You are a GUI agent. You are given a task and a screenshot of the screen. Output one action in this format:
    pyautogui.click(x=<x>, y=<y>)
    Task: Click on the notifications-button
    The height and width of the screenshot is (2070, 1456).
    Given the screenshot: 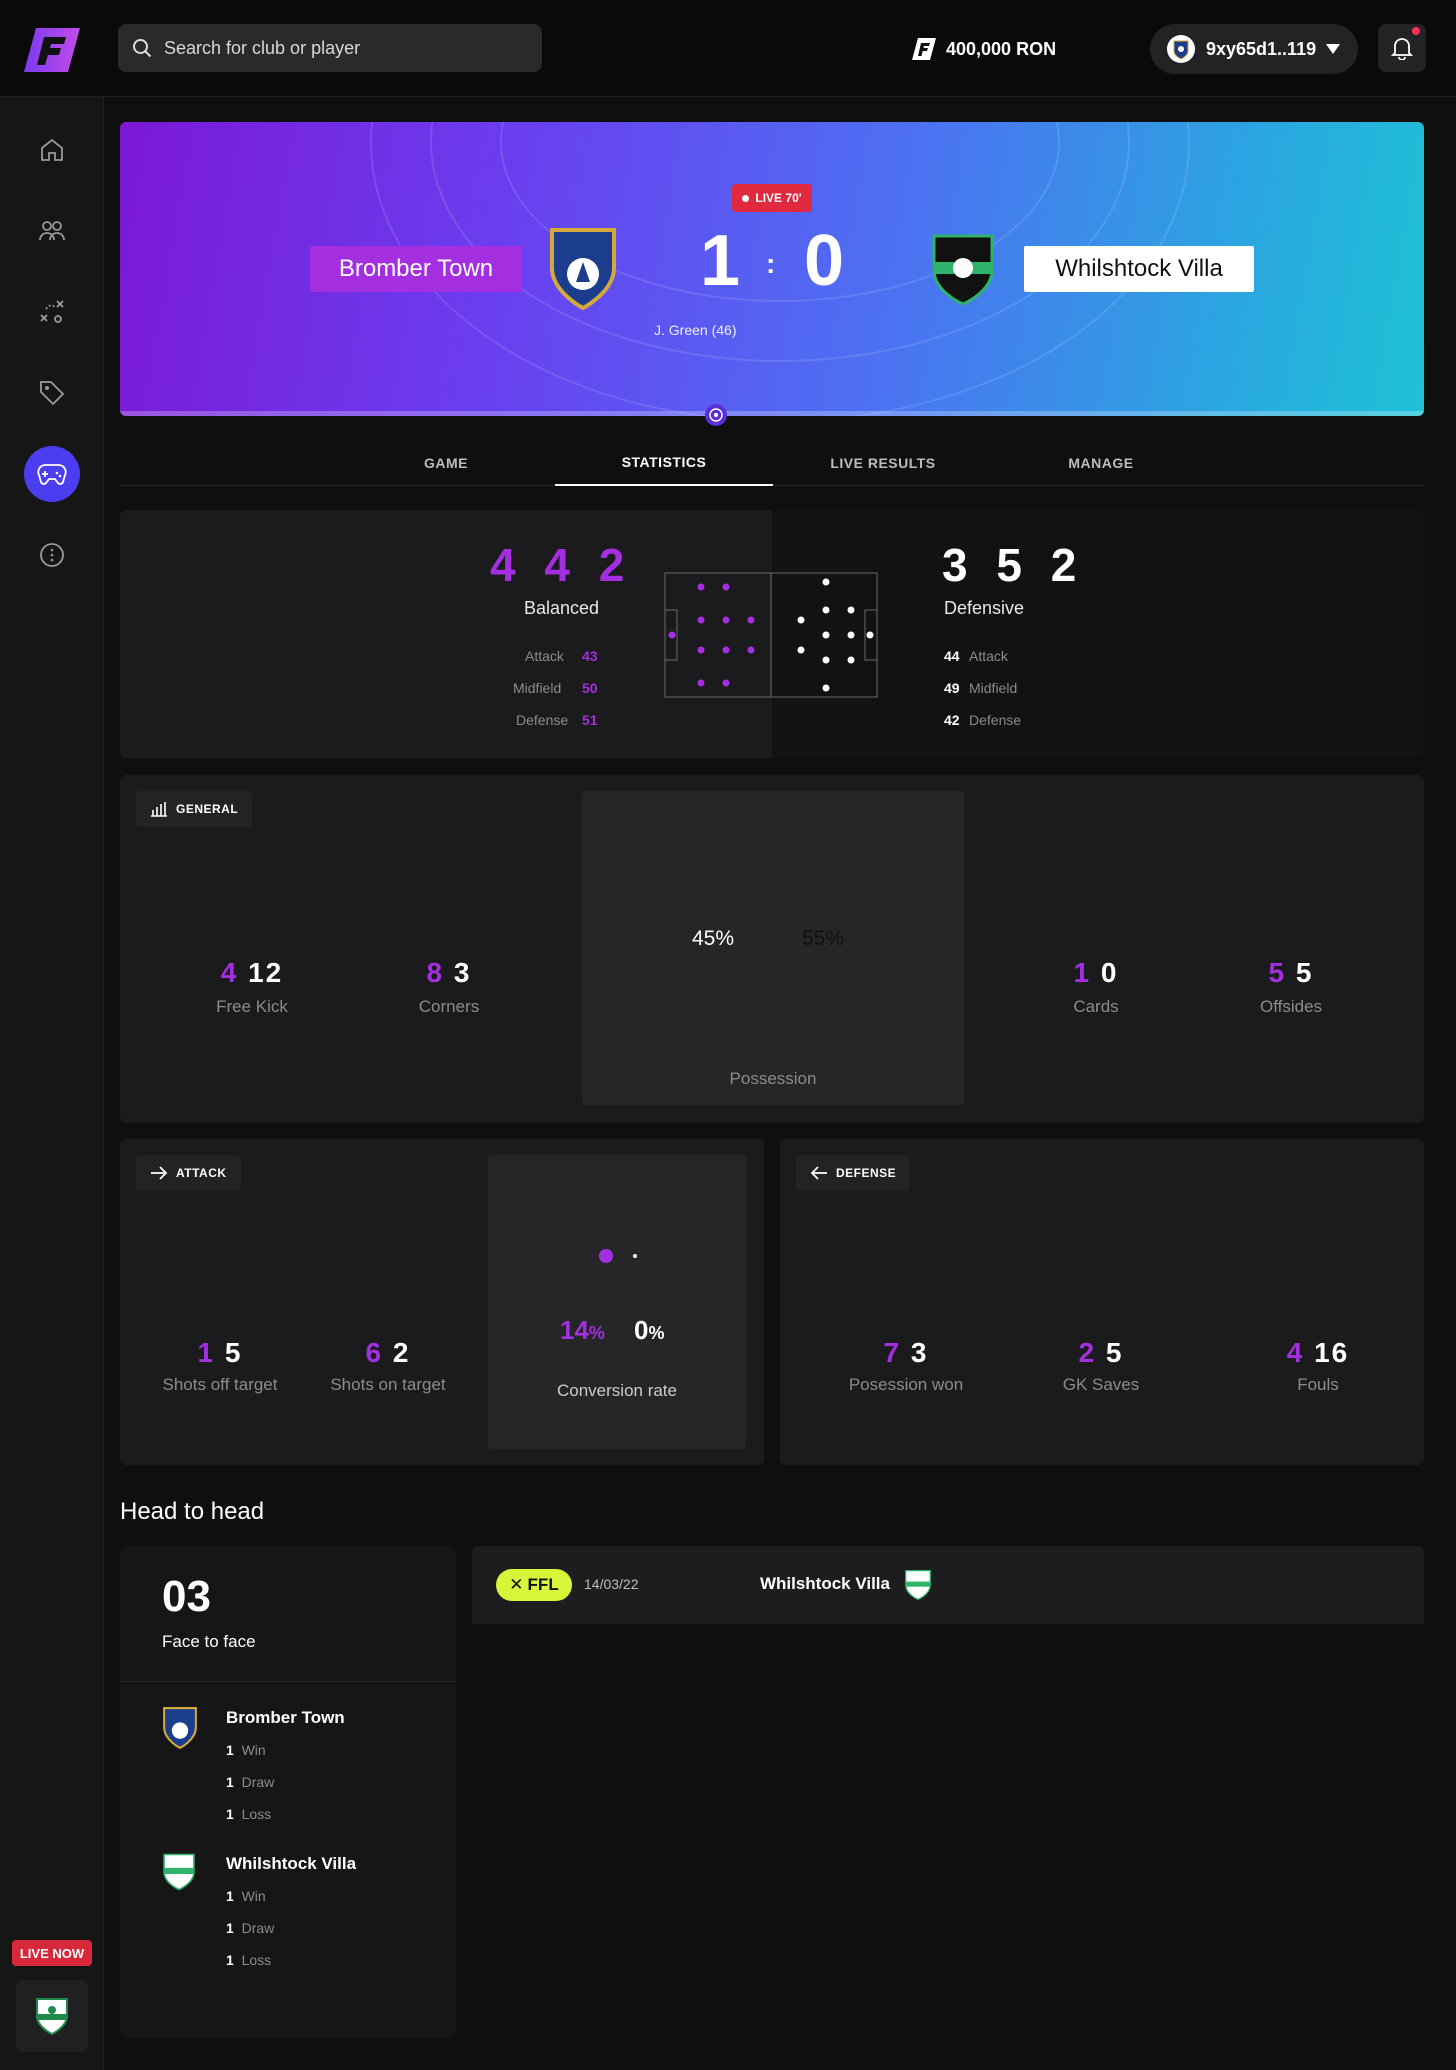 What is the action you would take?
    pyautogui.click(x=1402, y=48)
    